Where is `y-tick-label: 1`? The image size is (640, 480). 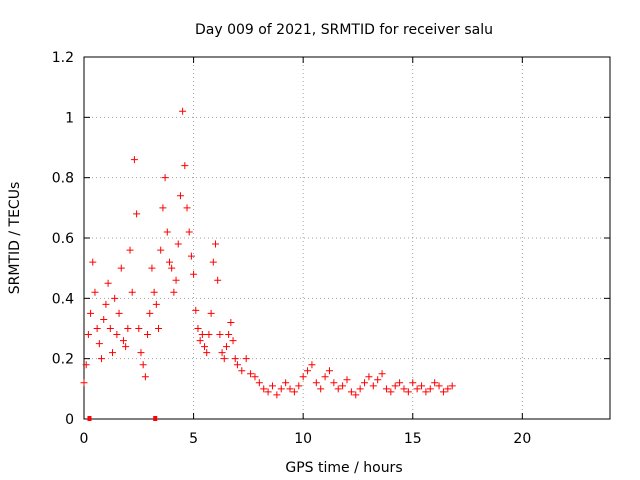
y-tick-label: 1 is located at coordinates (69, 118).